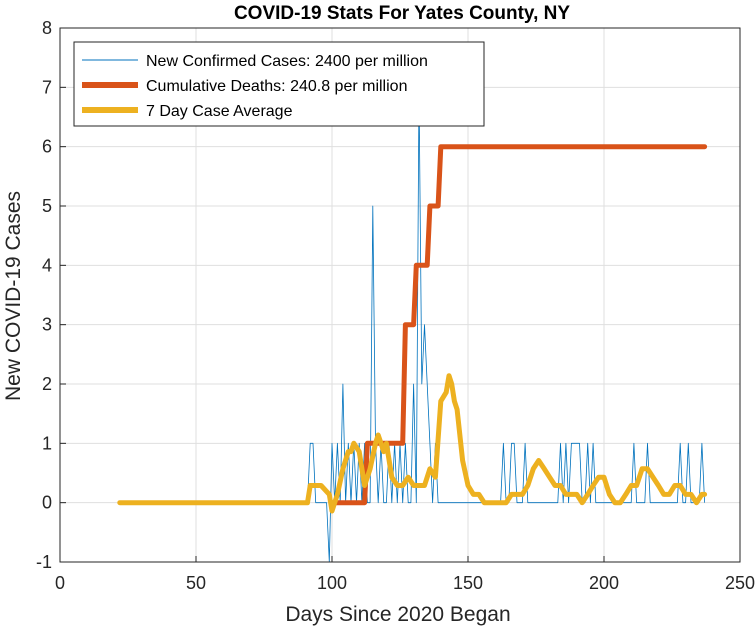 This screenshot has height=630, width=756. Describe the element at coordinates (60, 583) in the screenshot. I see `x-tick-label: 0` at that location.